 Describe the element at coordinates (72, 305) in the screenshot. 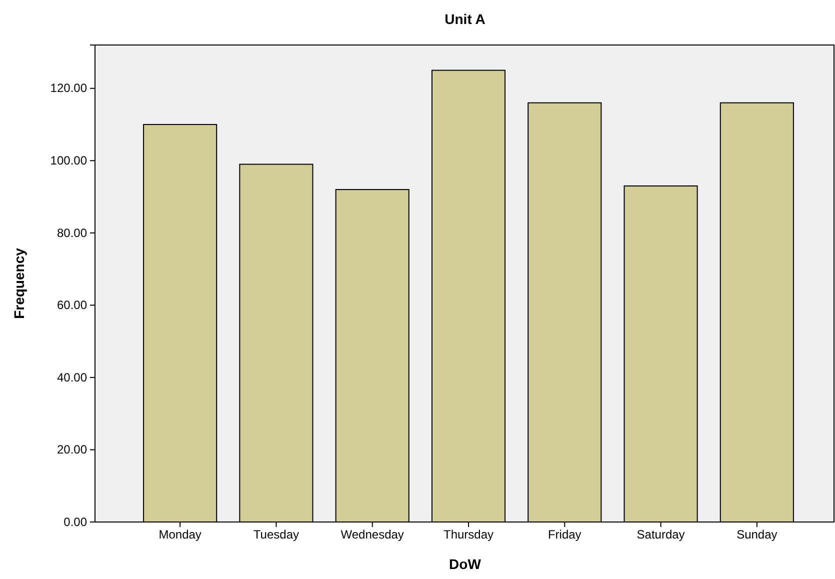

I see `y-tick-label: 60.00` at that location.